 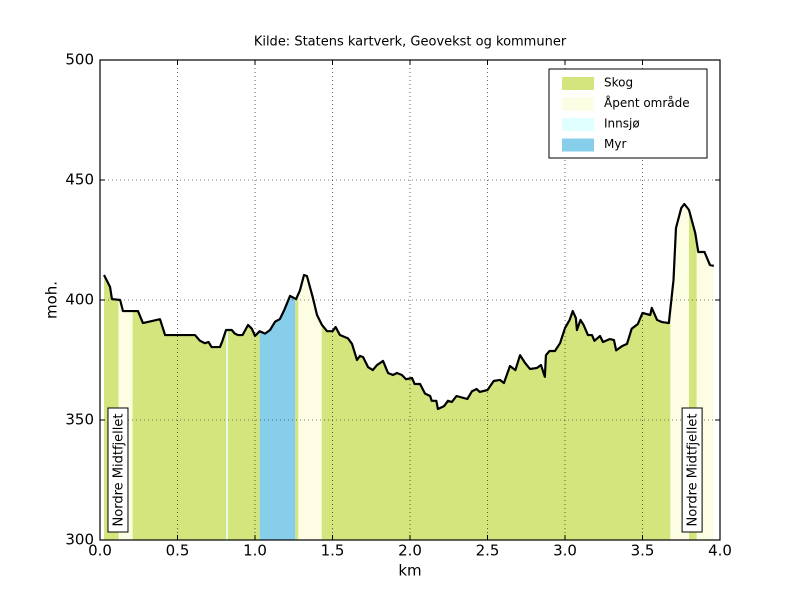 What do you see at coordinates (79, 540) in the screenshot?
I see `y-tick-label: 300` at bounding box center [79, 540].